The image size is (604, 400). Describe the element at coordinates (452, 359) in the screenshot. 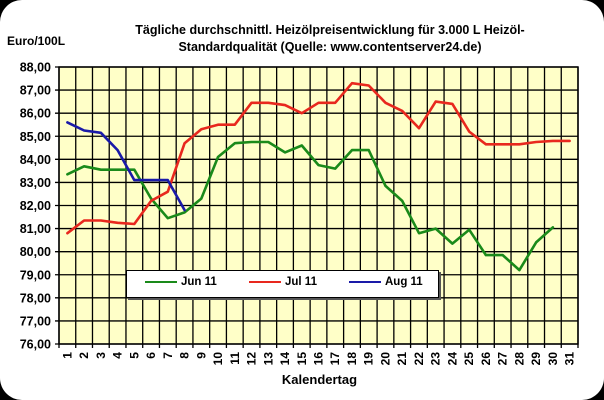

I see `x-tick-label: 24` at that location.